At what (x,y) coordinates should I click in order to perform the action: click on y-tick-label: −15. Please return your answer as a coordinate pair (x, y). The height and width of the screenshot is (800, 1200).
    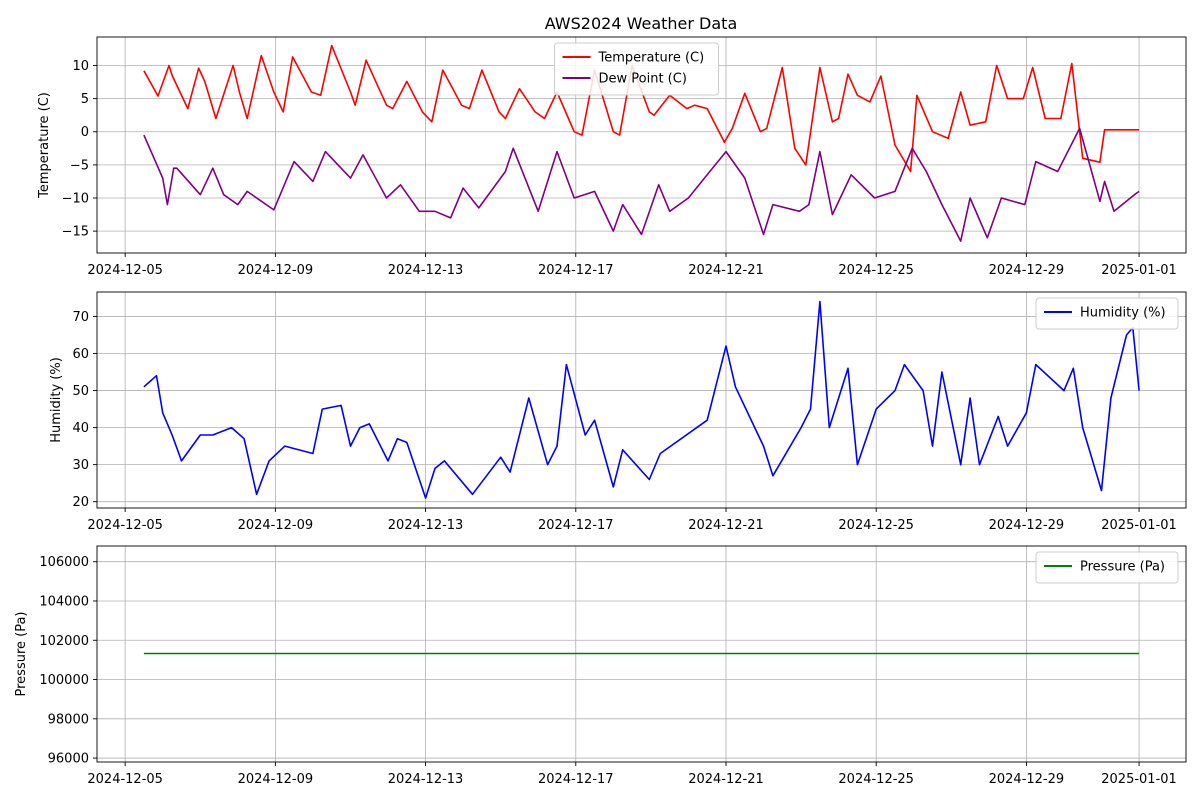
    Looking at the image, I should click on (75, 232).